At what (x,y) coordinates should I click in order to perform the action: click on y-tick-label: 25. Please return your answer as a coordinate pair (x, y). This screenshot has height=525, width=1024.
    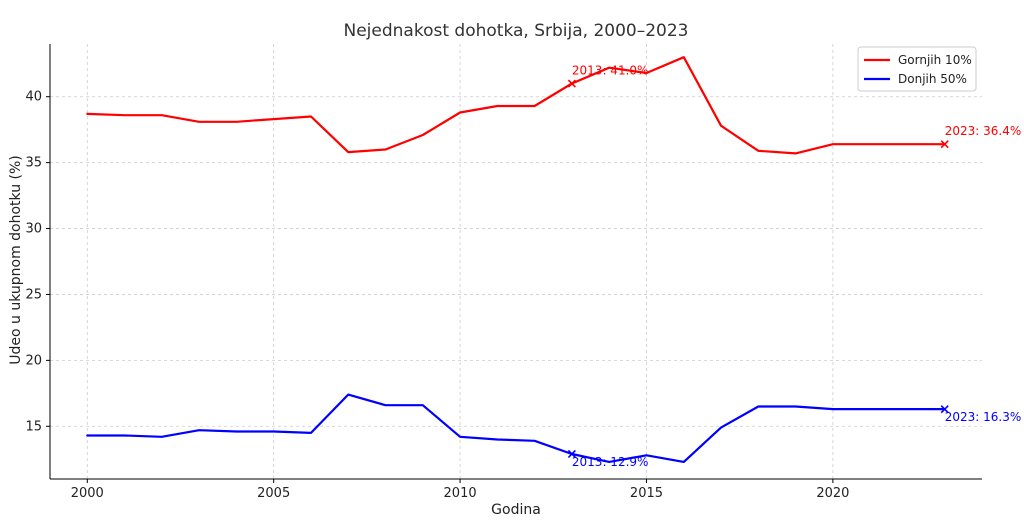
    Looking at the image, I should click on (33, 294).